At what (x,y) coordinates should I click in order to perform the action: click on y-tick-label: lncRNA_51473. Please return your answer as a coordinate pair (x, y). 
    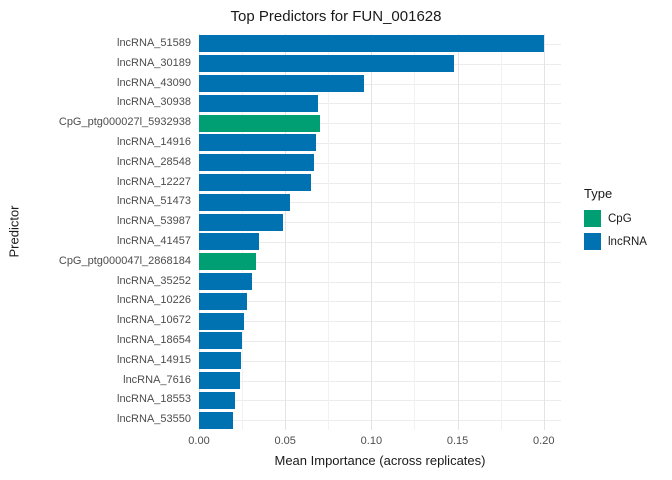
    Looking at the image, I should click on (154, 201).